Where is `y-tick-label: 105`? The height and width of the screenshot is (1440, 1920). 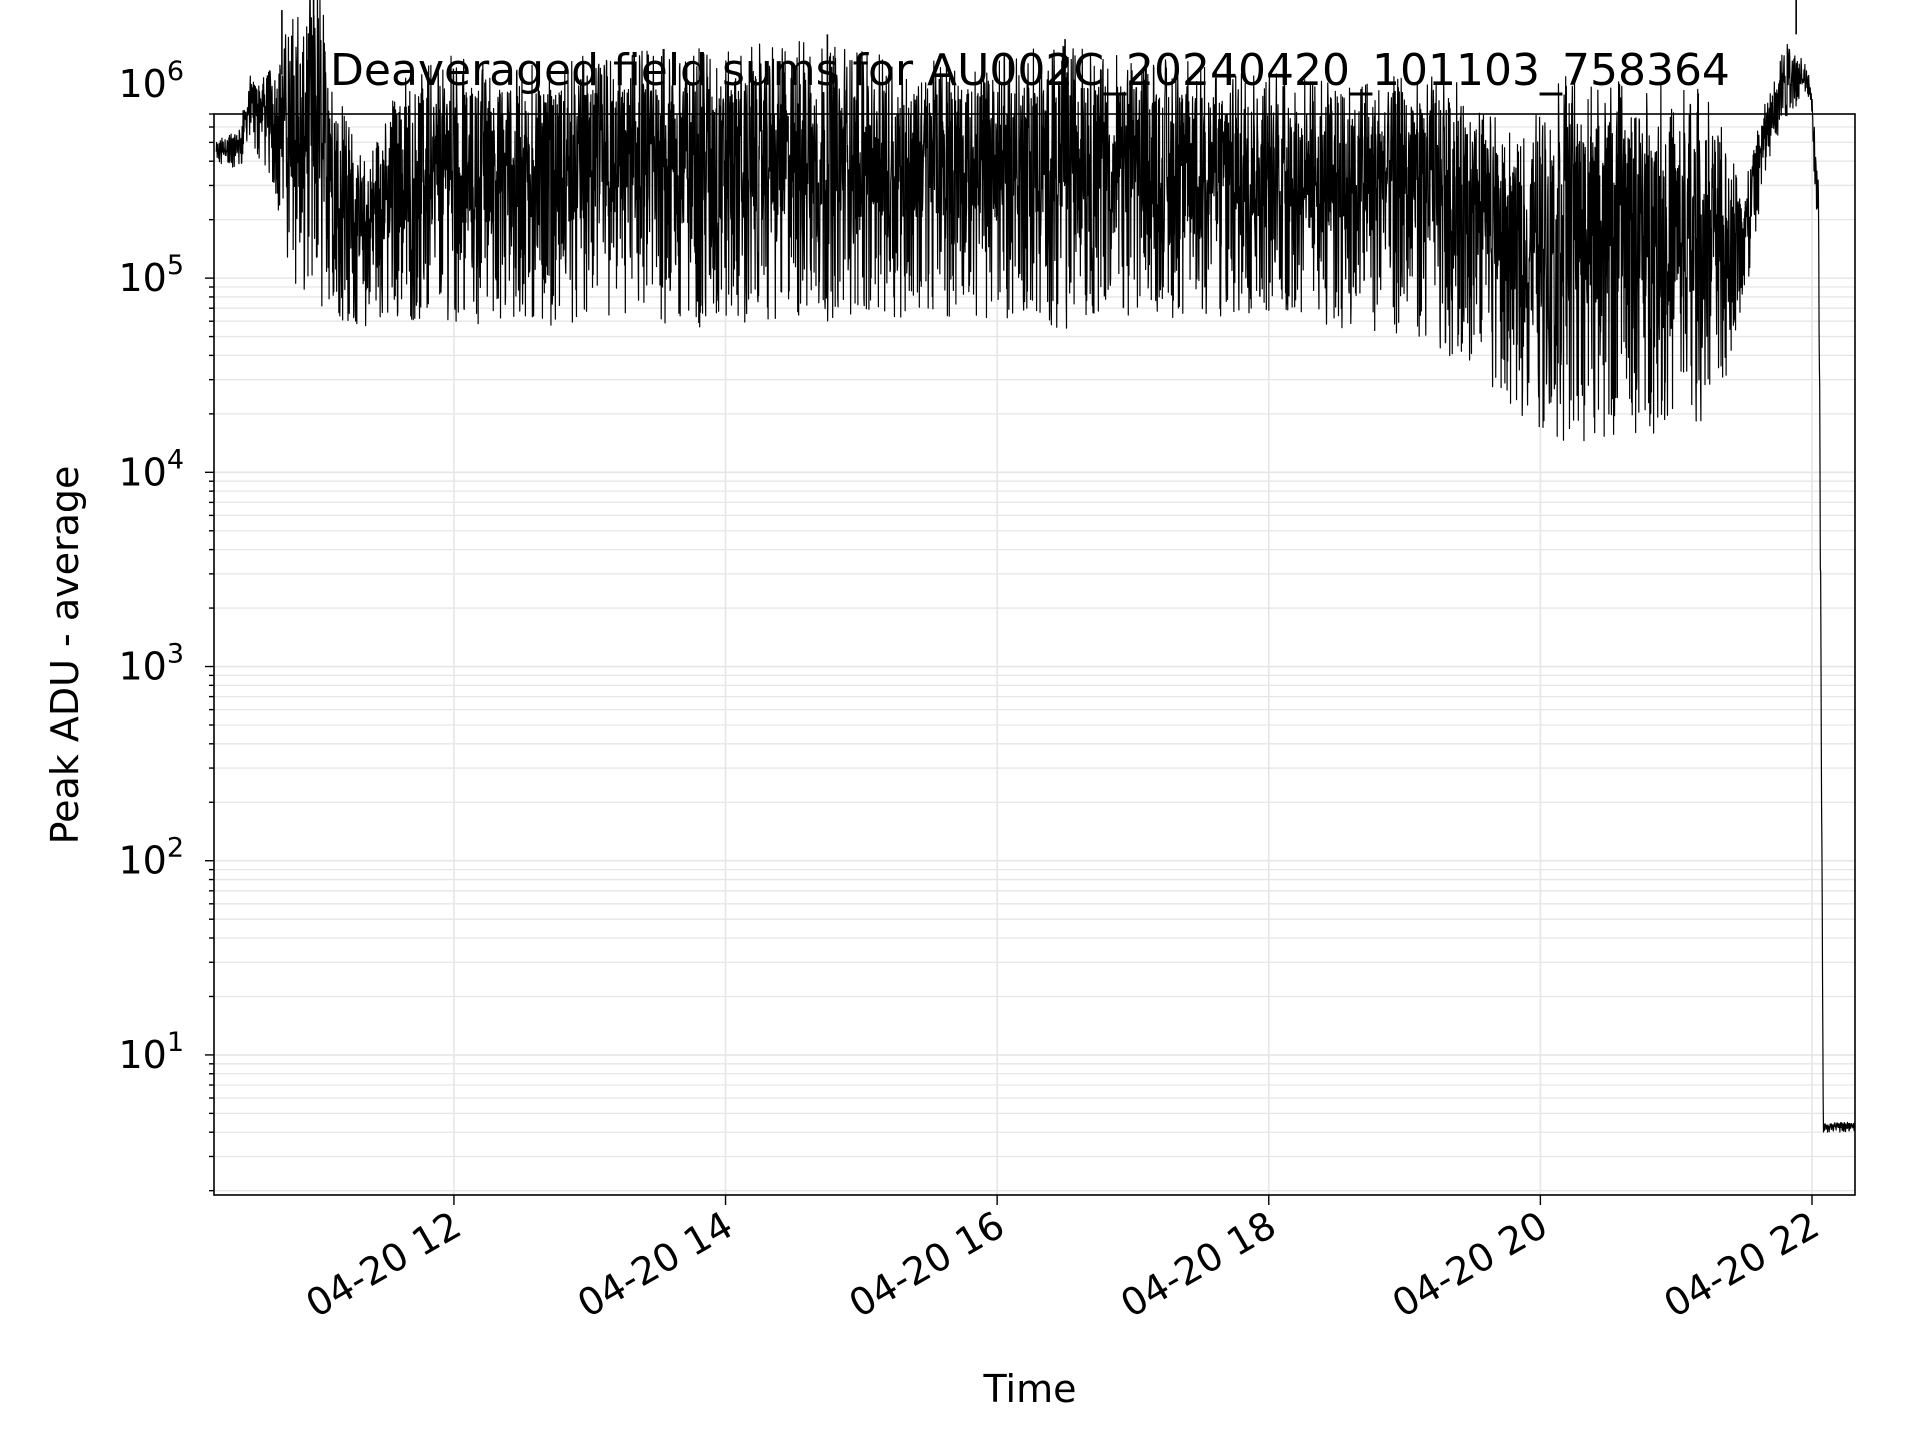
y-tick-label: 105 is located at coordinates (151, 275).